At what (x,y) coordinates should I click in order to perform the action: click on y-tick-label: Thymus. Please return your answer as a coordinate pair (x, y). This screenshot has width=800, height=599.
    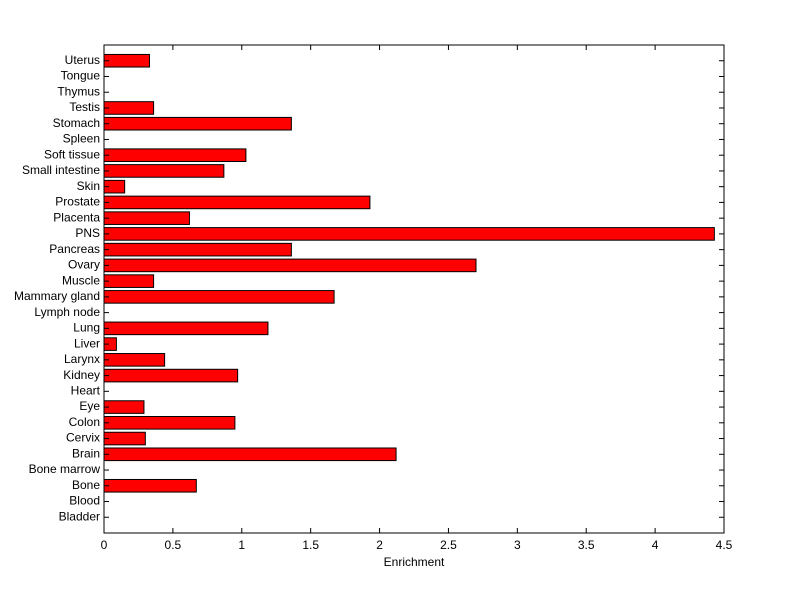
    Looking at the image, I should click on (78, 91).